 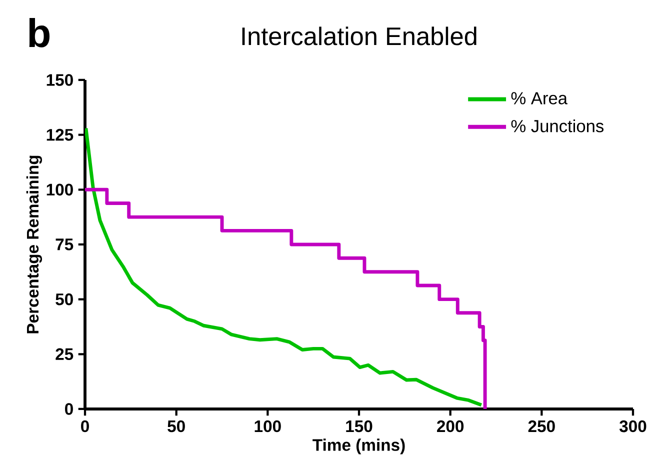 What do you see at coordinates (176, 426) in the screenshot?
I see `x-tick-label: 50` at bounding box center [176, 426].